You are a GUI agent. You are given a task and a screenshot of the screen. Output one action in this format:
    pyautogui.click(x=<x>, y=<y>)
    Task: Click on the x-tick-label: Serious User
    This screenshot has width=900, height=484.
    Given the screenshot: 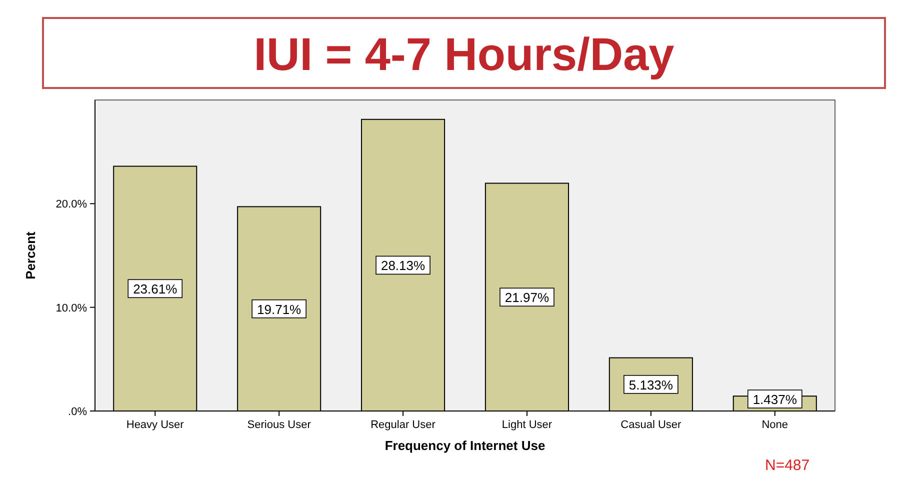 What is the action you would take?
    pyautogui.click(x=279, y=425)
    